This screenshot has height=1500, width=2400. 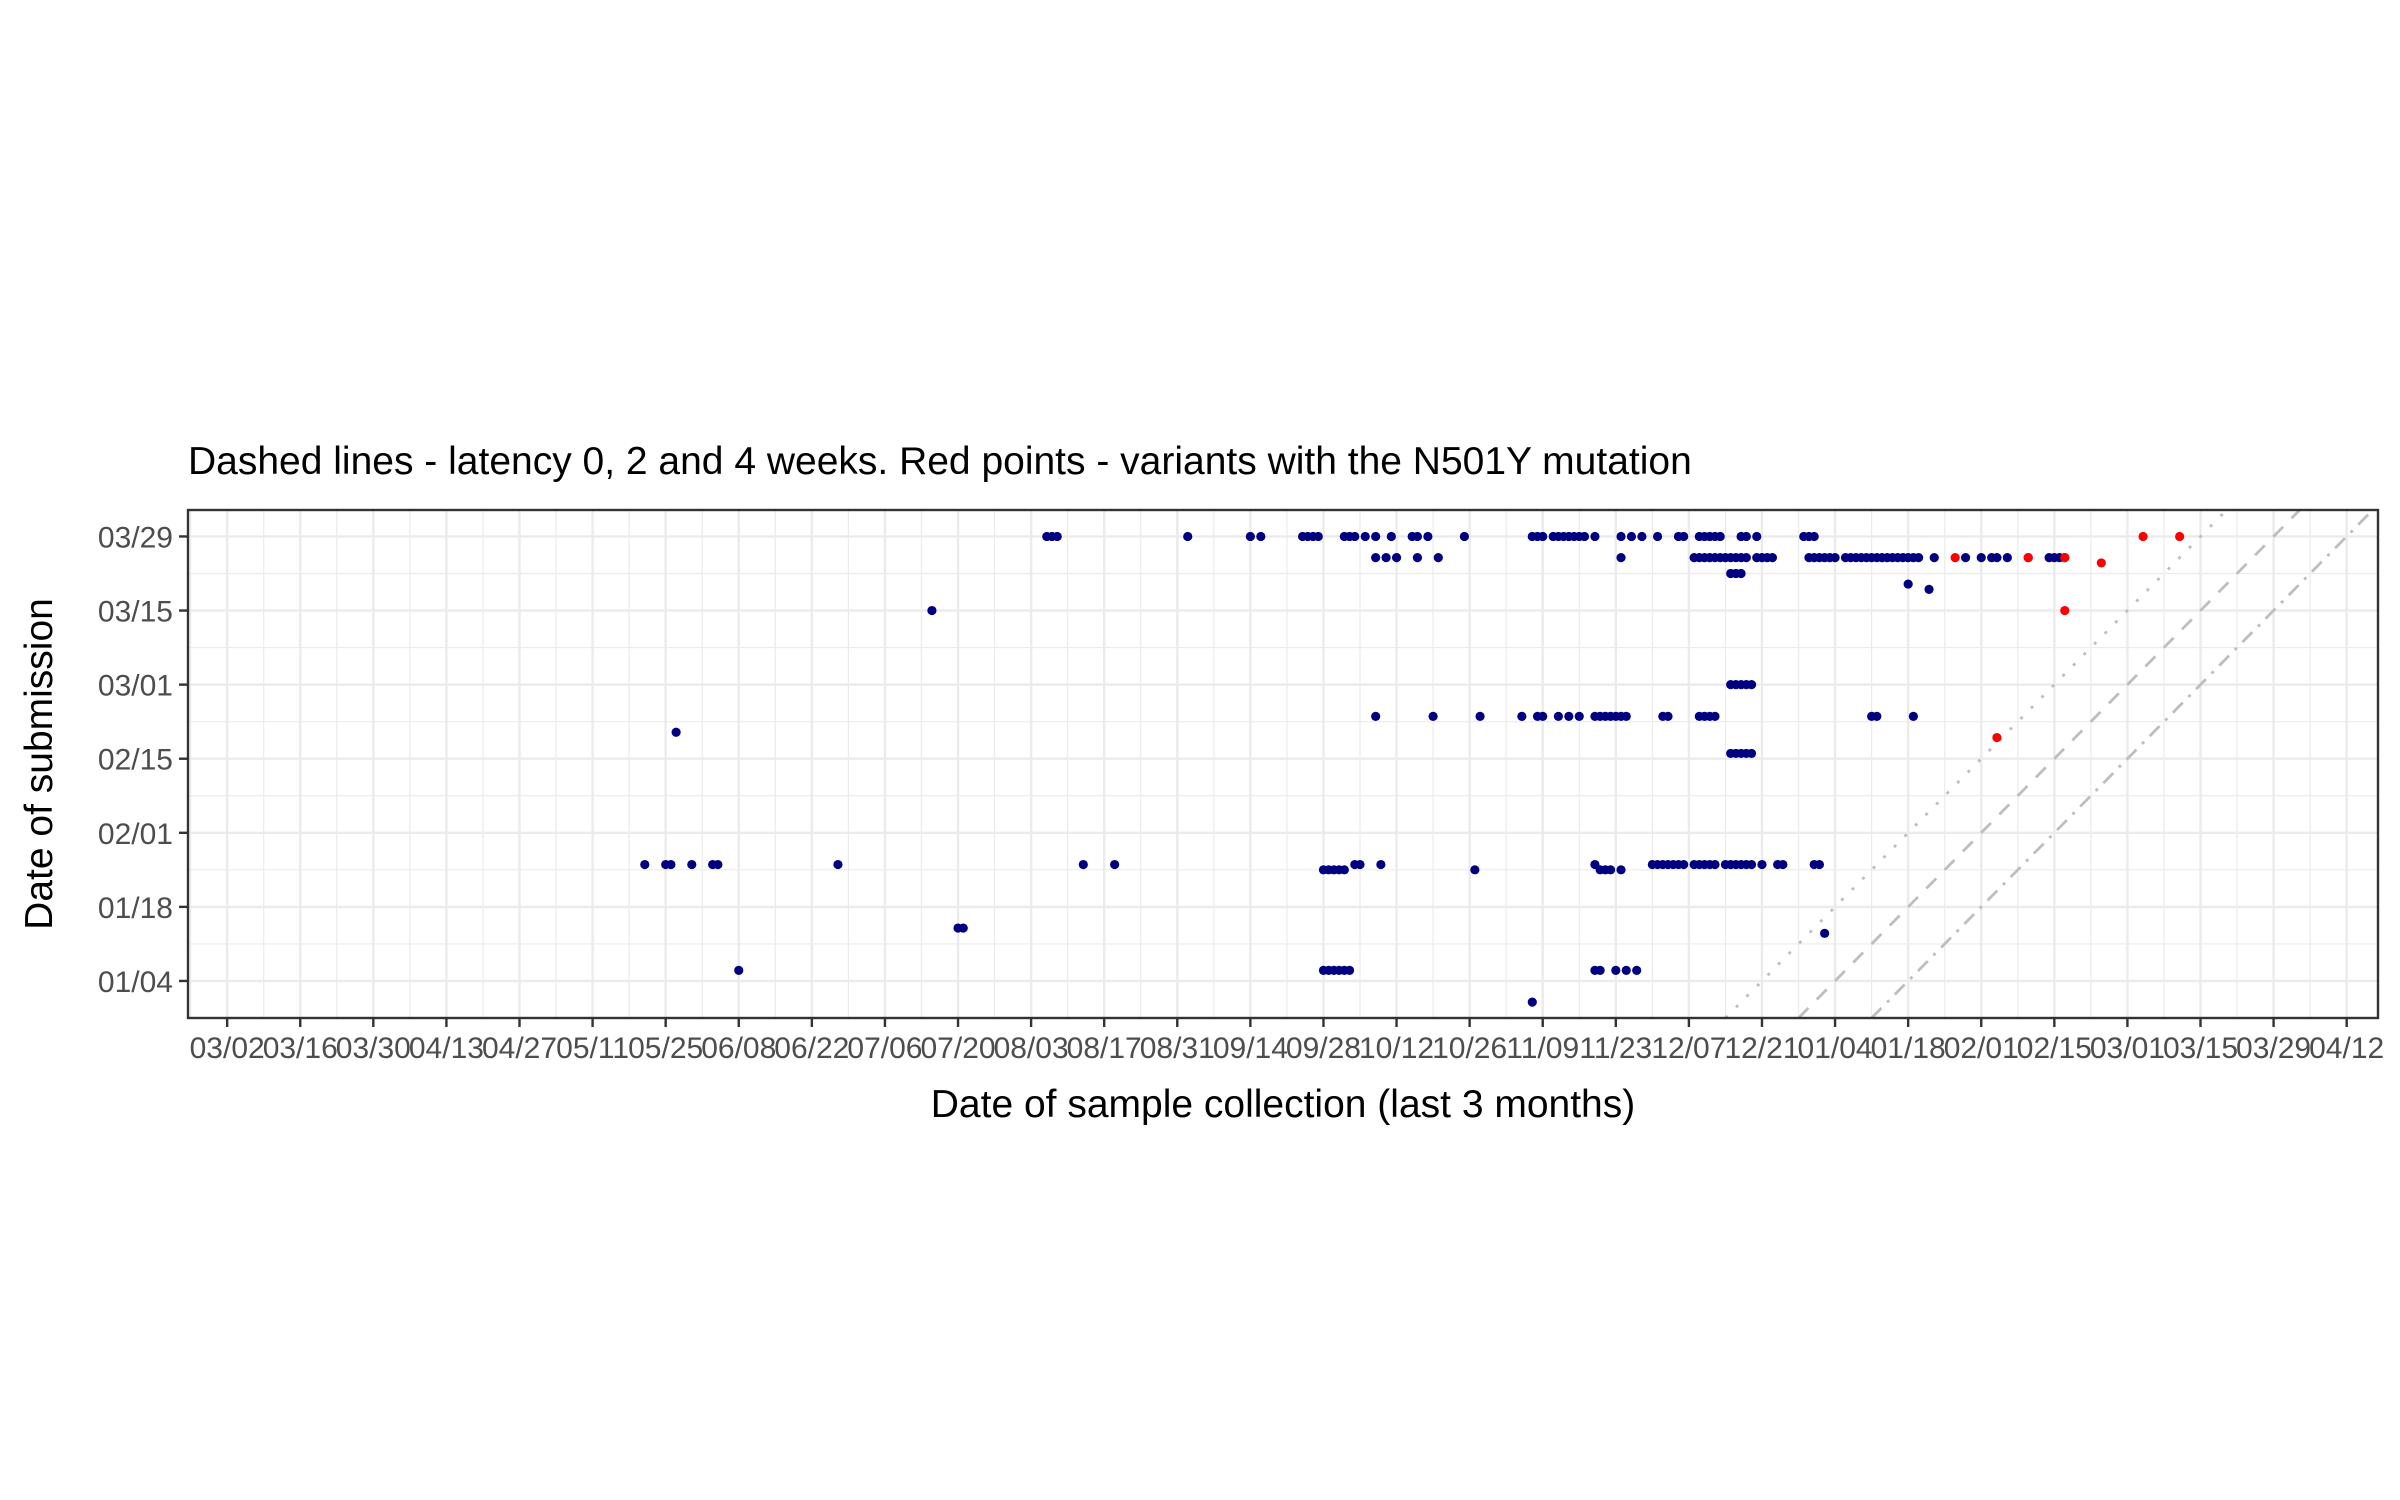 What do you see at coordinates (1031, 1048) in the screenshot?
I see `x-tick-label: 08/03` at bounding box center [1031, 1048].